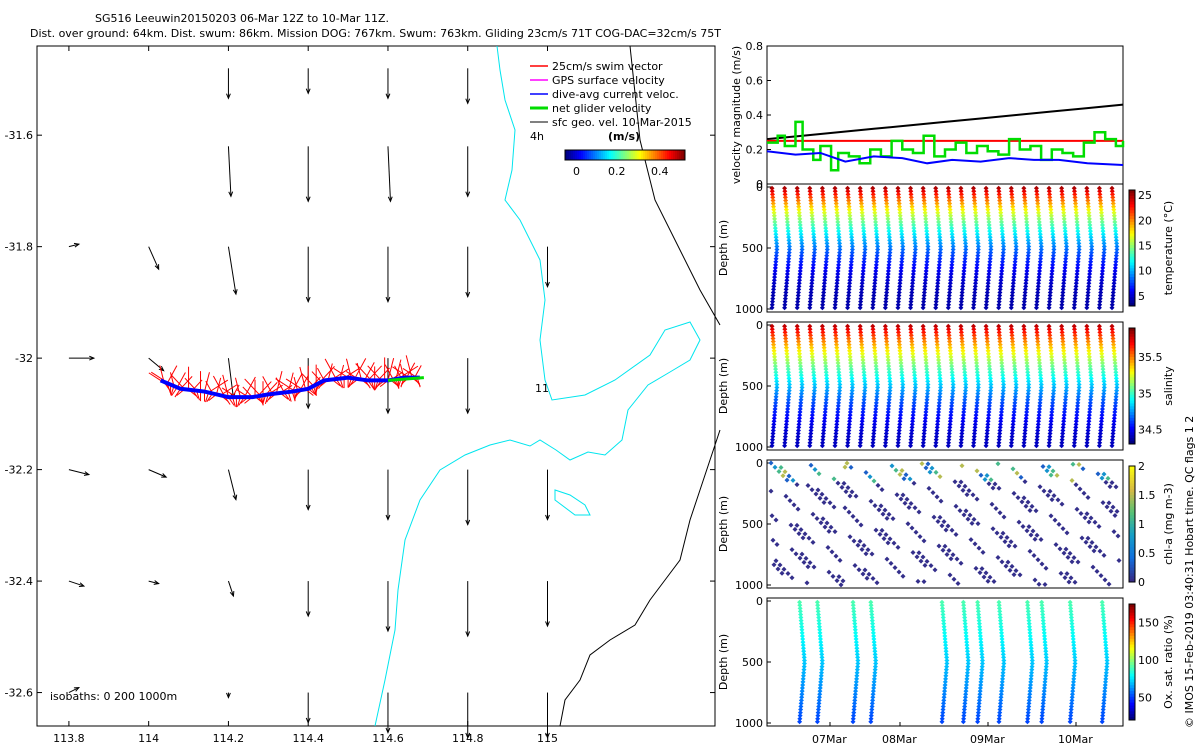 The width and height of the screenshot is (1200, 750). I want to click on legend-dac-label: dive-avg current veloc., so click(615, 94).